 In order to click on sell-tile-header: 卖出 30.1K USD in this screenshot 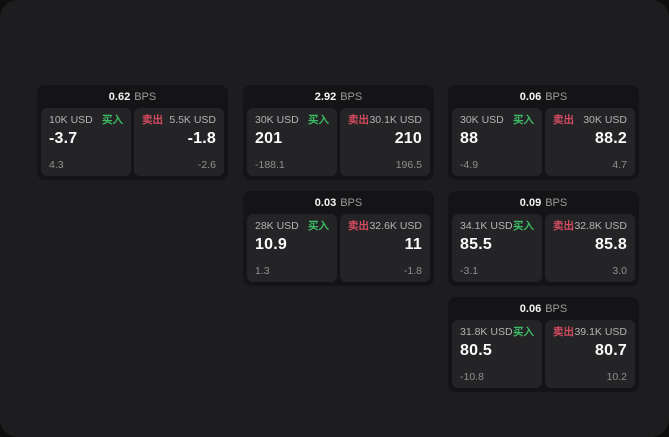, I will do `click(385, 120)`.